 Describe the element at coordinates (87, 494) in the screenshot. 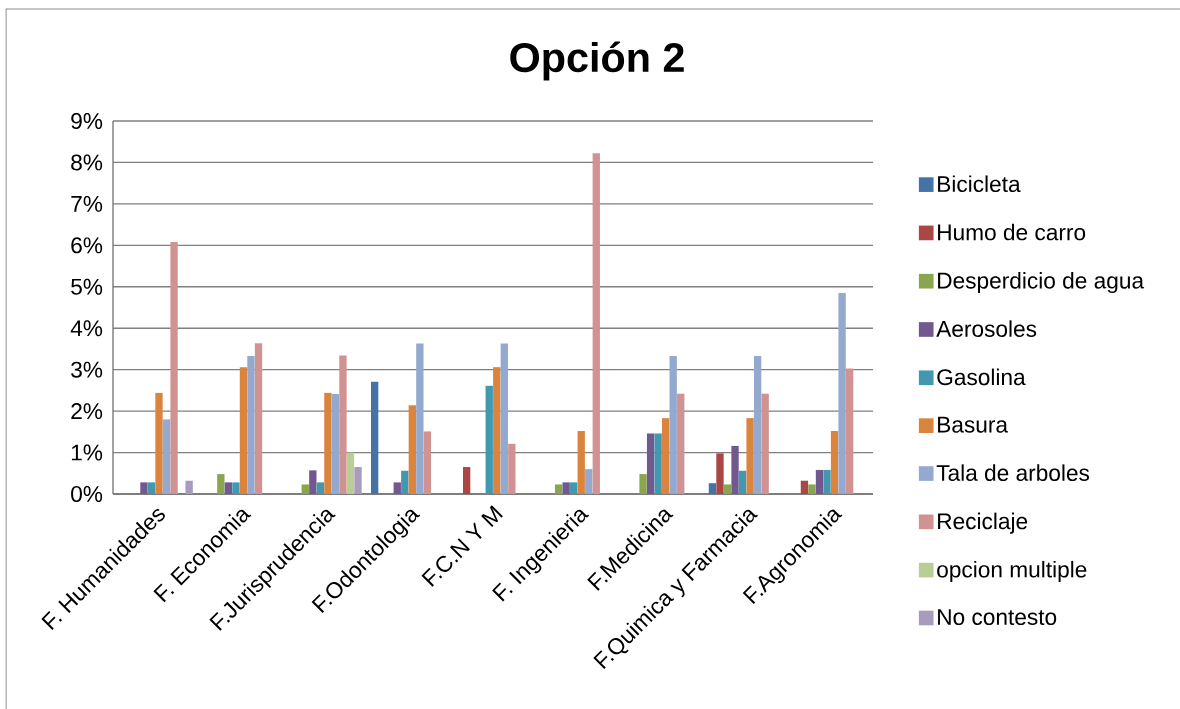

I see `y-tick-label: 0%` at that location.